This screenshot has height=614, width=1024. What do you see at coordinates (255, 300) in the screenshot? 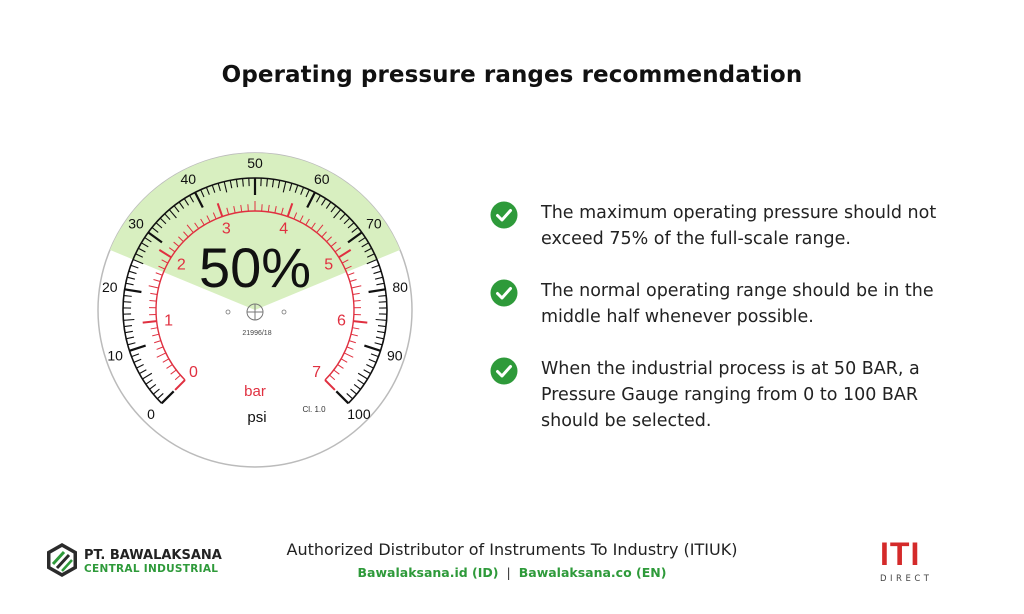
I see `inner-scale-labels: 0 1 2 3 4 5 6 7` at bounding box center [255, 300].